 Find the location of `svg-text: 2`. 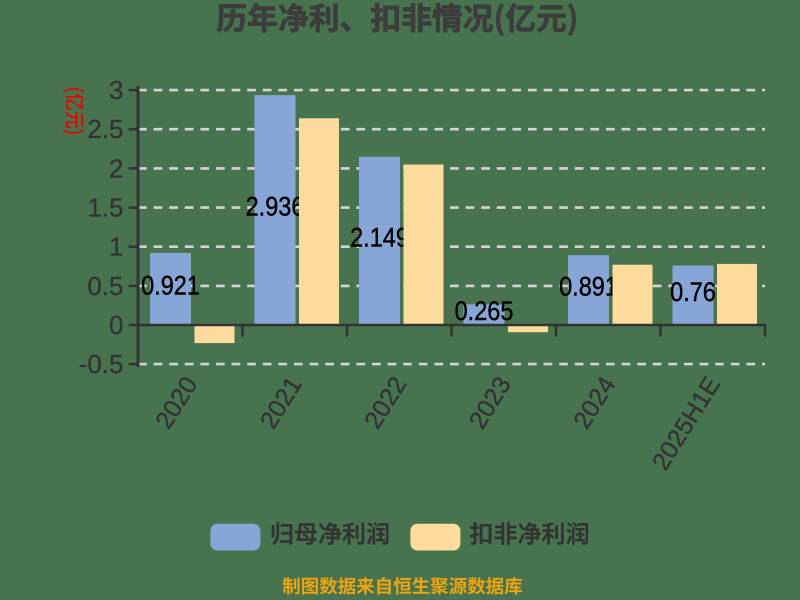

svg-text: 2 is located at coordinates (116, 168).